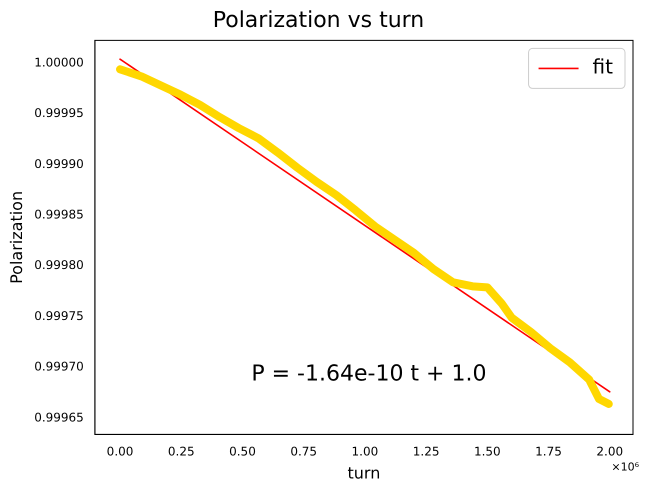 This screenshot has height=492, width=645. I want to click on x-tick-label: 1.00, so click(365, 451).